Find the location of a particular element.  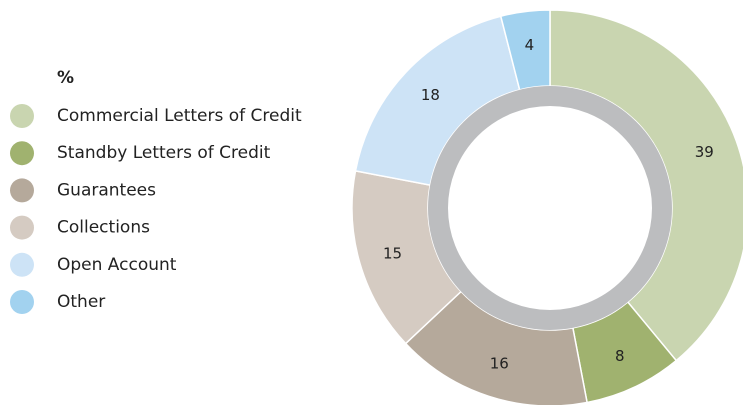

data-label: 16 is located at coordinates (499, 363).